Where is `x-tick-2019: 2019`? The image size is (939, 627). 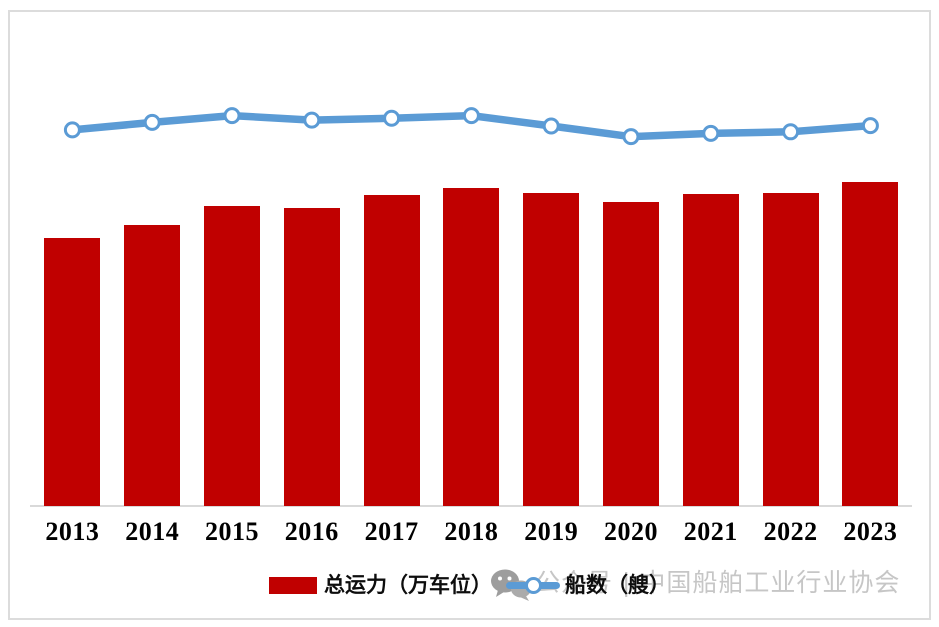 x-tick-2019: 2019 is located at coordinates (551, 531).